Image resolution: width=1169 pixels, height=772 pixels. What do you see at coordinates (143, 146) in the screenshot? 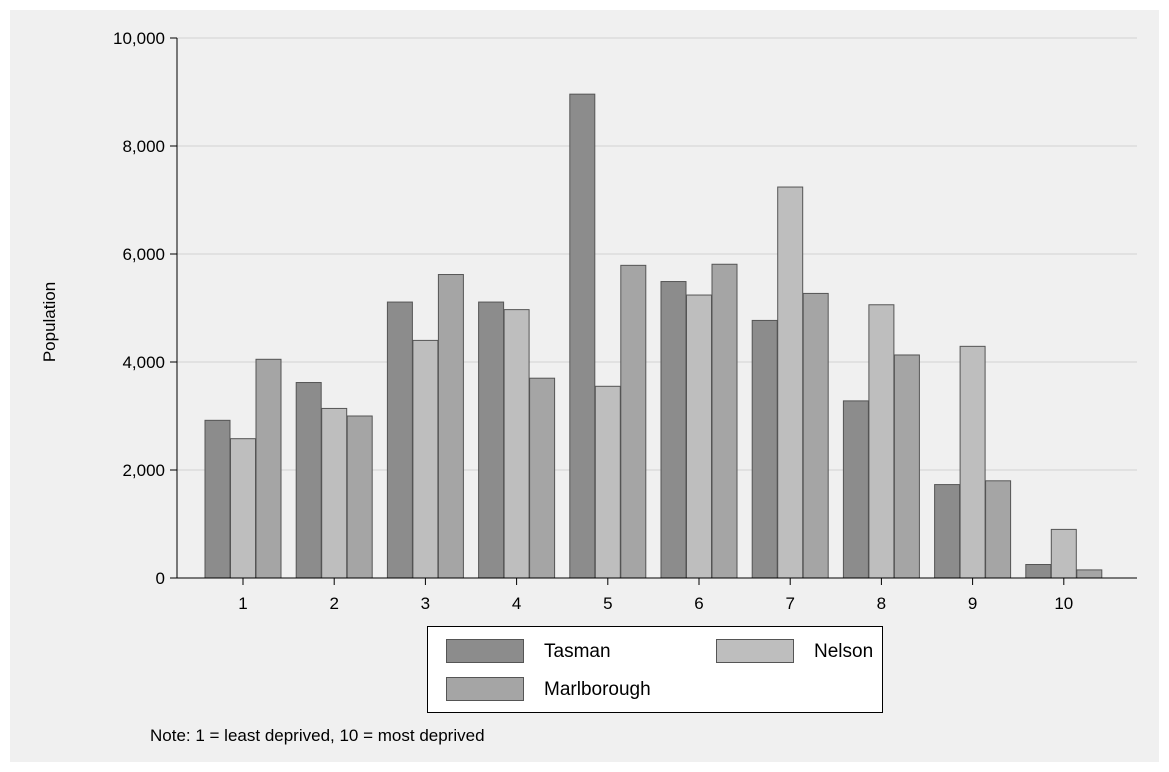
I see `y-tick-label: 8,000` at bounding box center [143, 146].